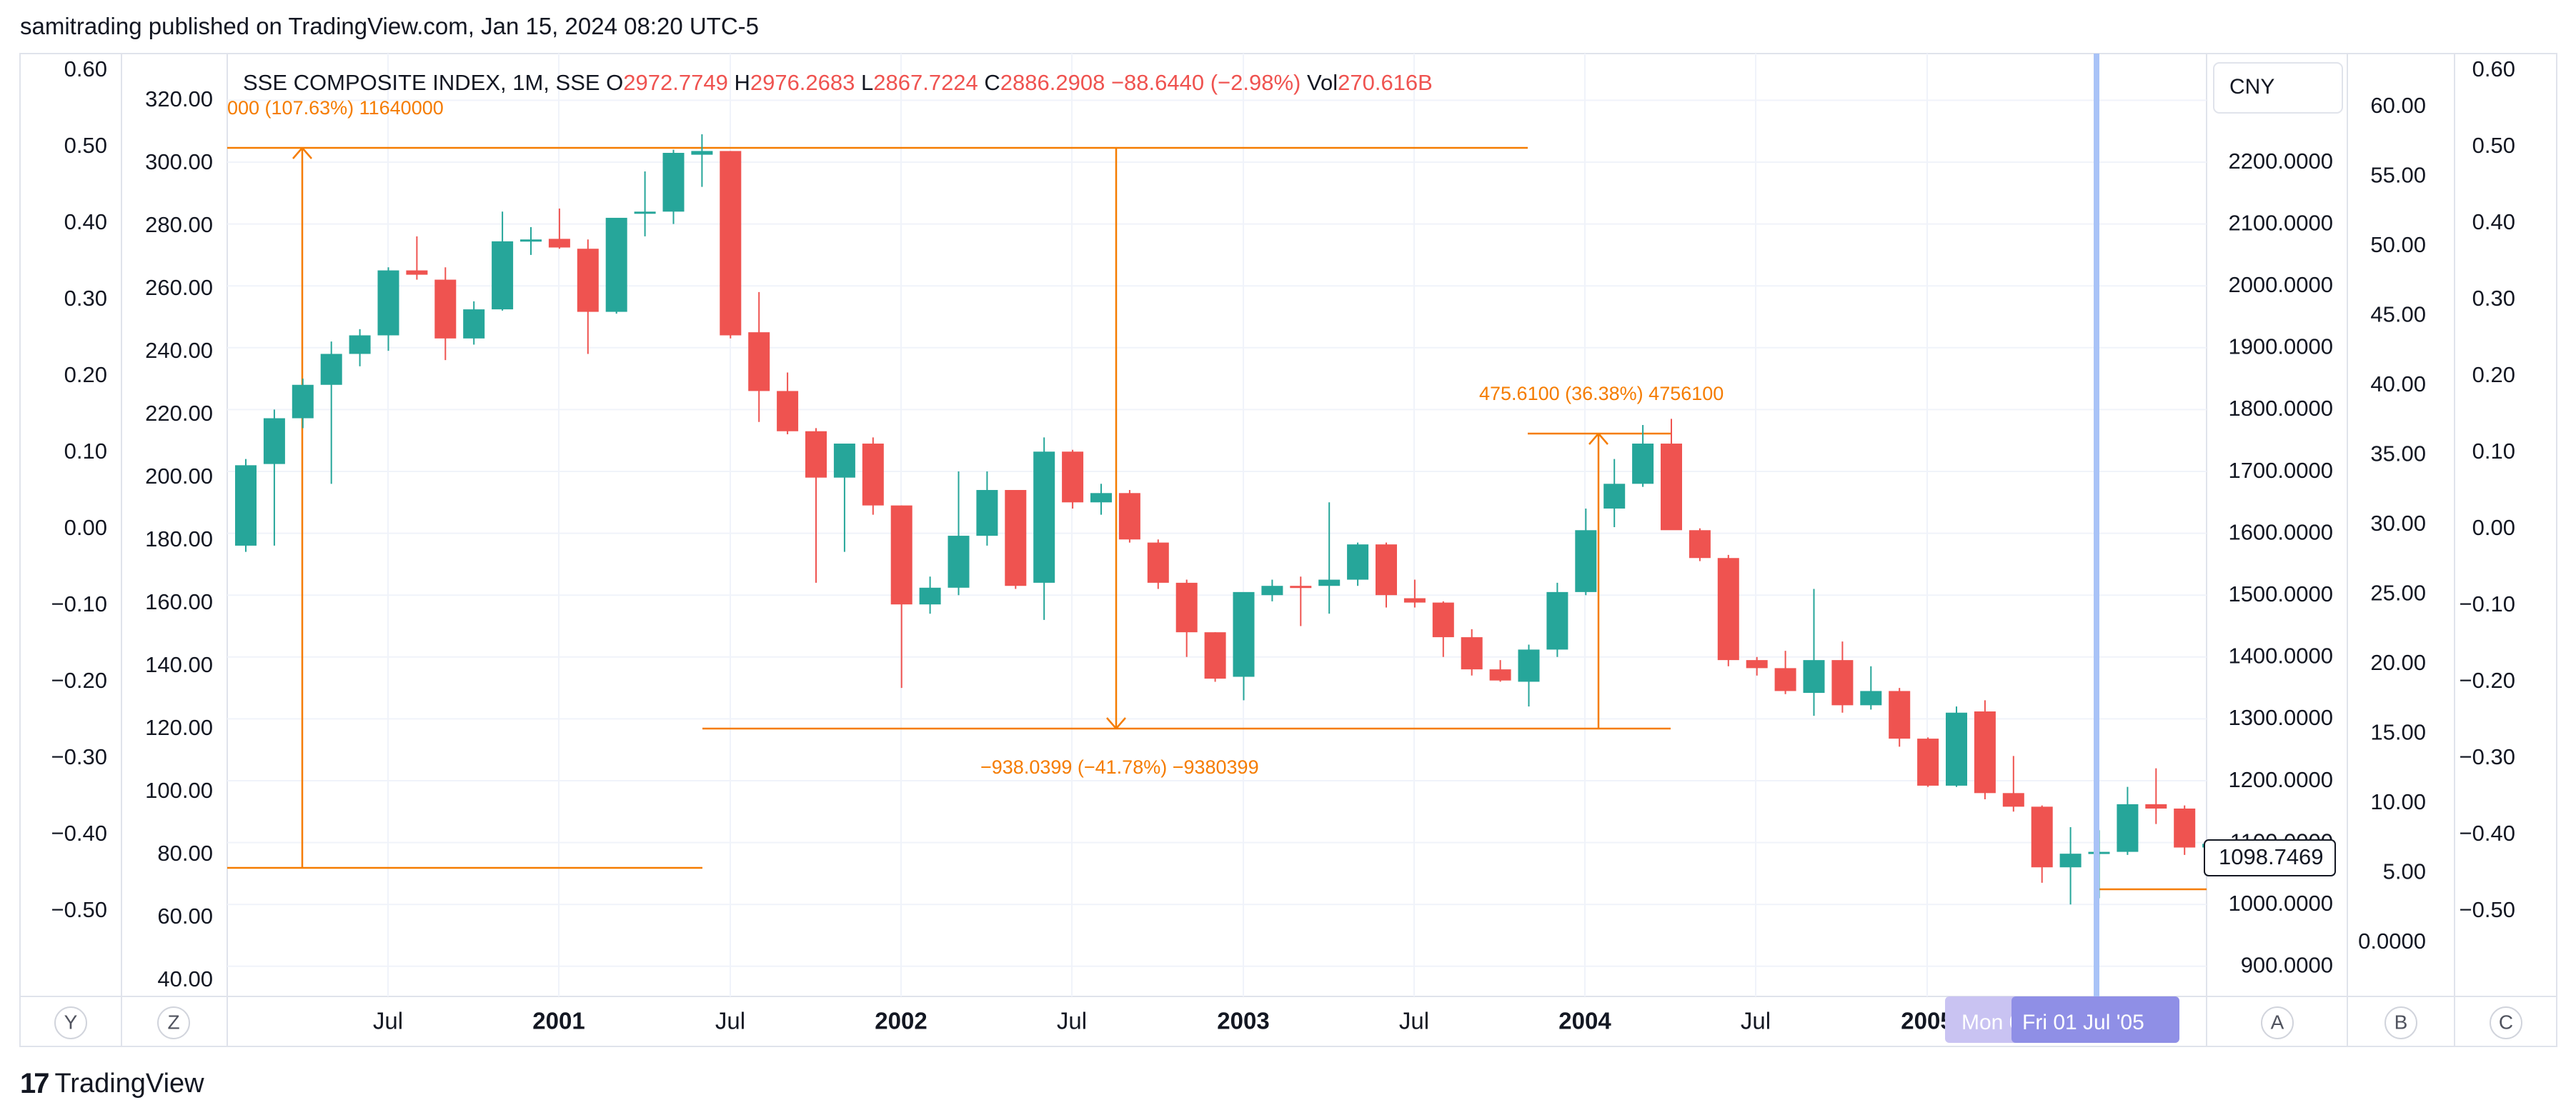 This screenshot has height=1120, width=2576. What do you see at coordinates (2277, 1022) in the screenshot?
I see `scale-button-a: A` at bounding box center [2277, 1022].